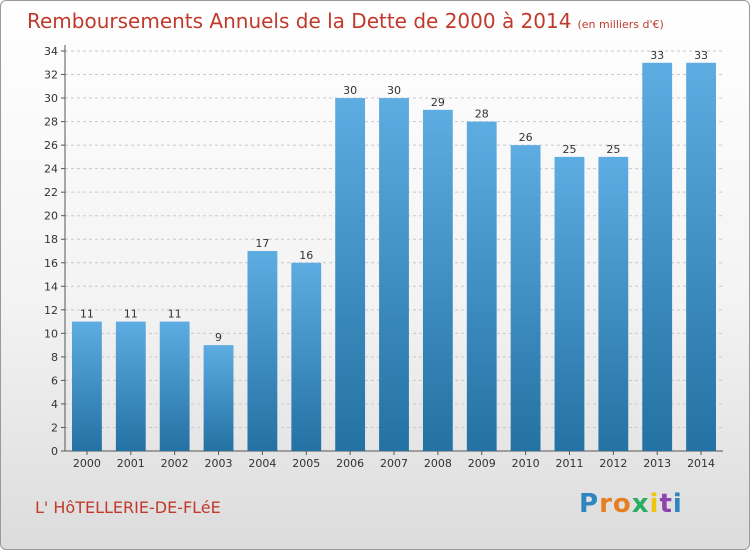 The image size is (750, 550). I want to click on data-label: 26, so click(526, 137).